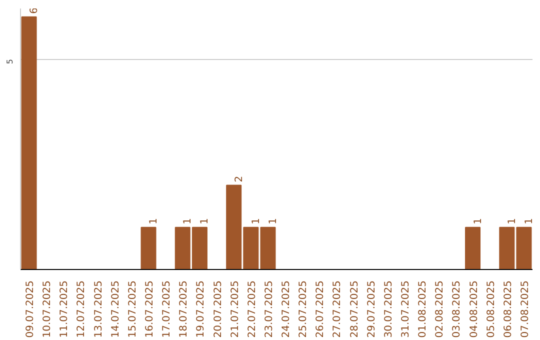 The image size is (540, 340). What do you see at coordinates (372, 309) in the screenshot?
I see `x-tick-label: 29.07.2025` at bounding box center [372, 309].